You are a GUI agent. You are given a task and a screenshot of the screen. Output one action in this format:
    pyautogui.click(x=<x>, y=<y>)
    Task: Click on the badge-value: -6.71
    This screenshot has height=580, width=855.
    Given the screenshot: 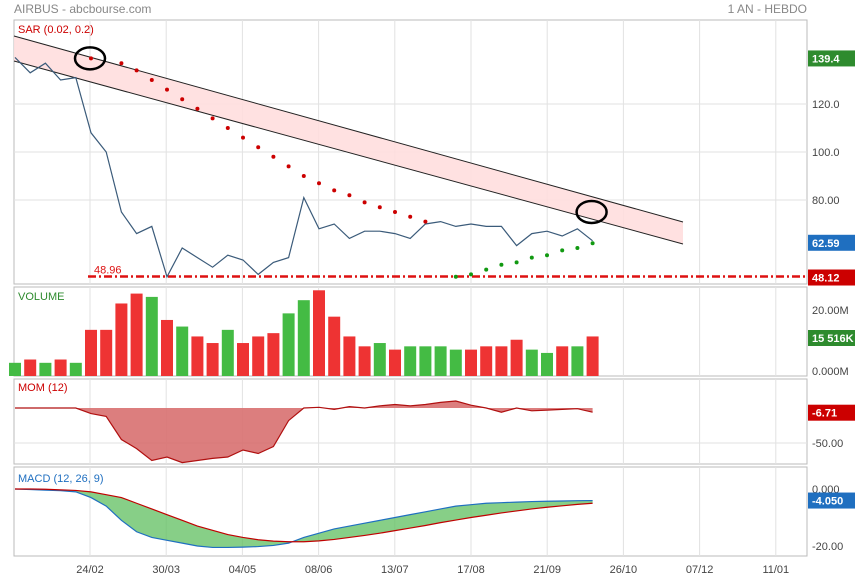 What is the action you would take?
    pyautogui.click(x=824, y=414)
    